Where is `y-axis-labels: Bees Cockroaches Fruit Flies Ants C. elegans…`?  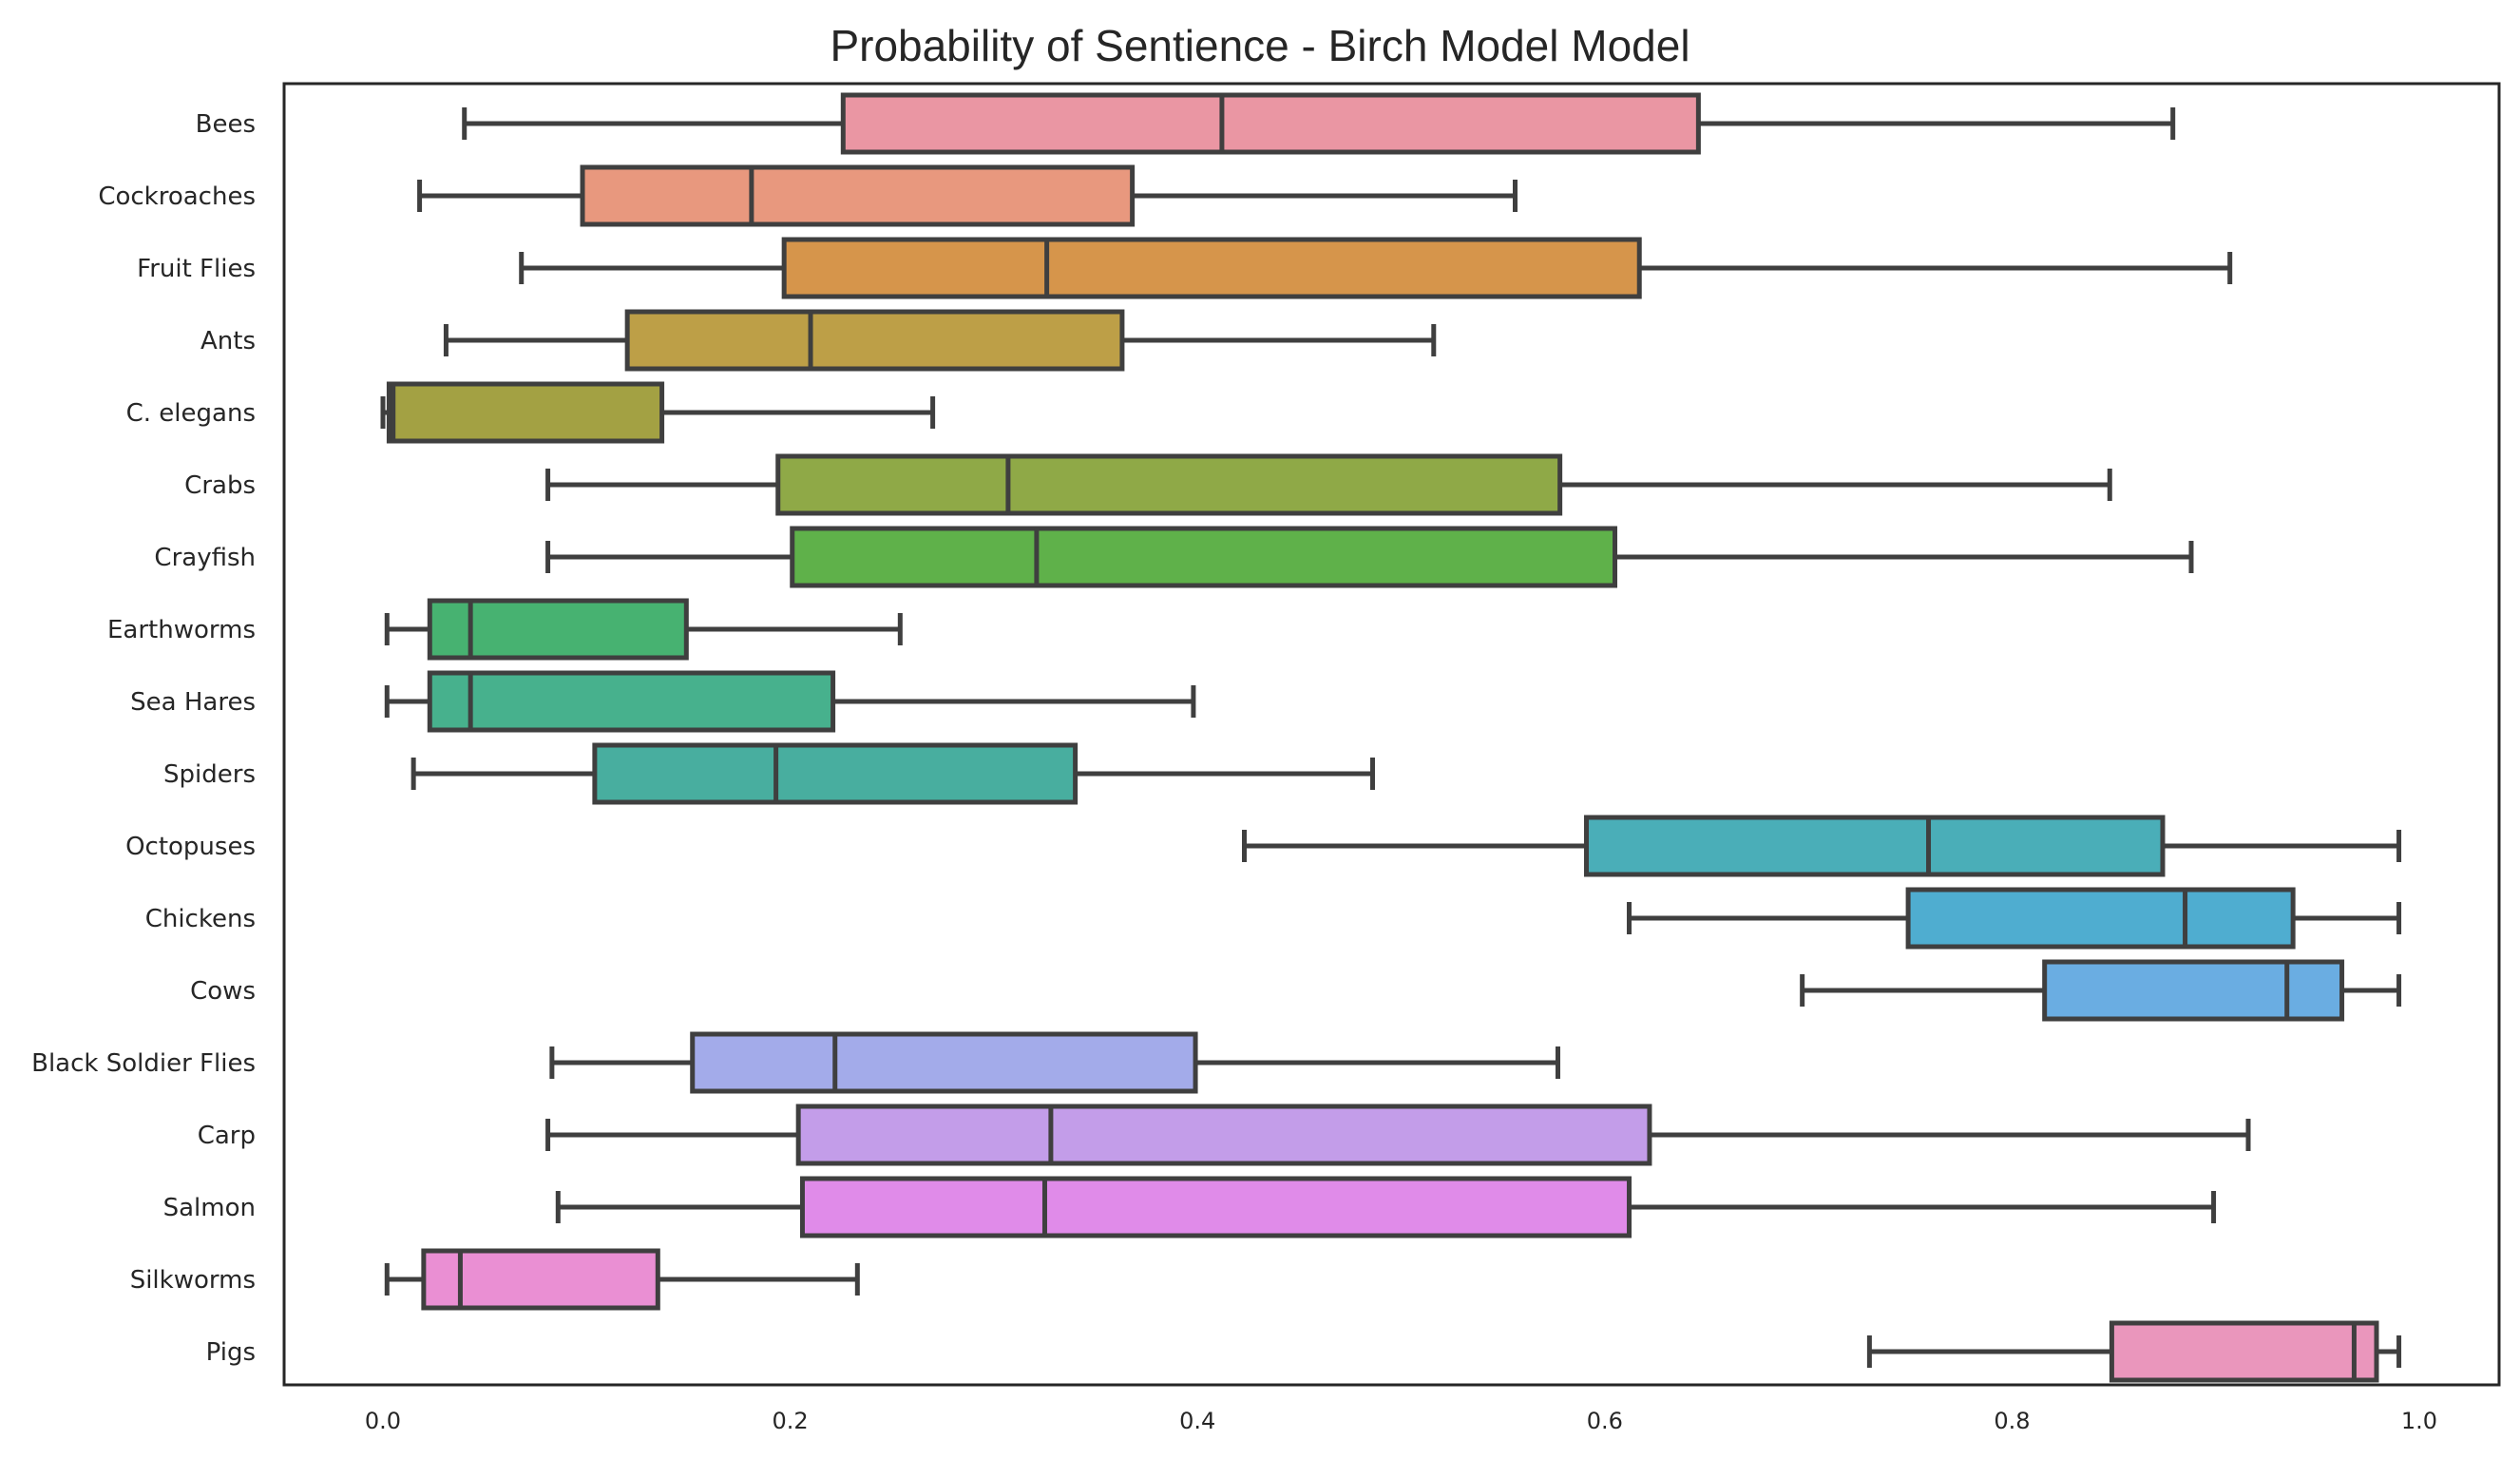
y-axis-labels: Bees Cockroaches Fruit Flies Ants C. elegans… is located at coordinates (143, 738).